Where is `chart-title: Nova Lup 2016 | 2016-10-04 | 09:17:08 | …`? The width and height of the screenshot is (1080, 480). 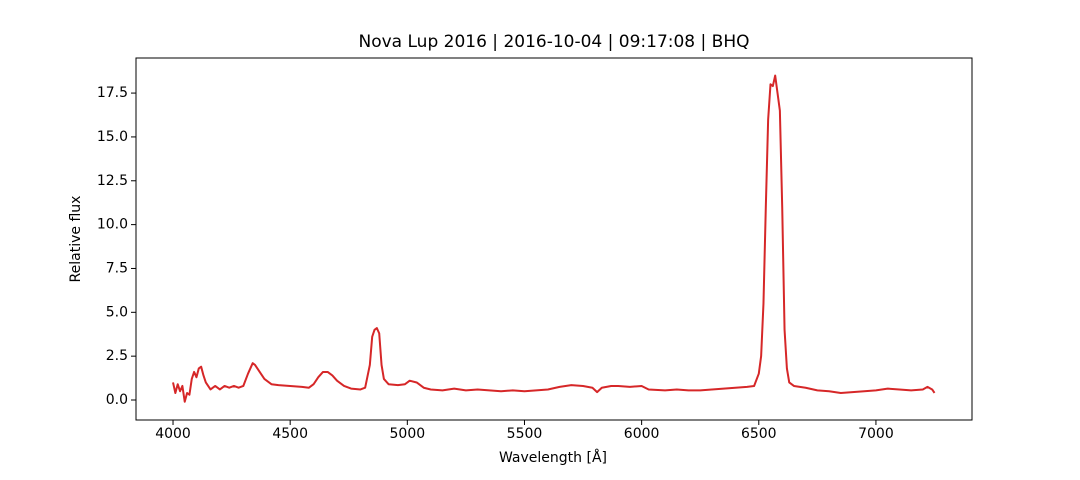 chart-title: Nova Lup 2016 | 2016-10-04 | 09:17:08 | … is located at coordinates (554, 42).